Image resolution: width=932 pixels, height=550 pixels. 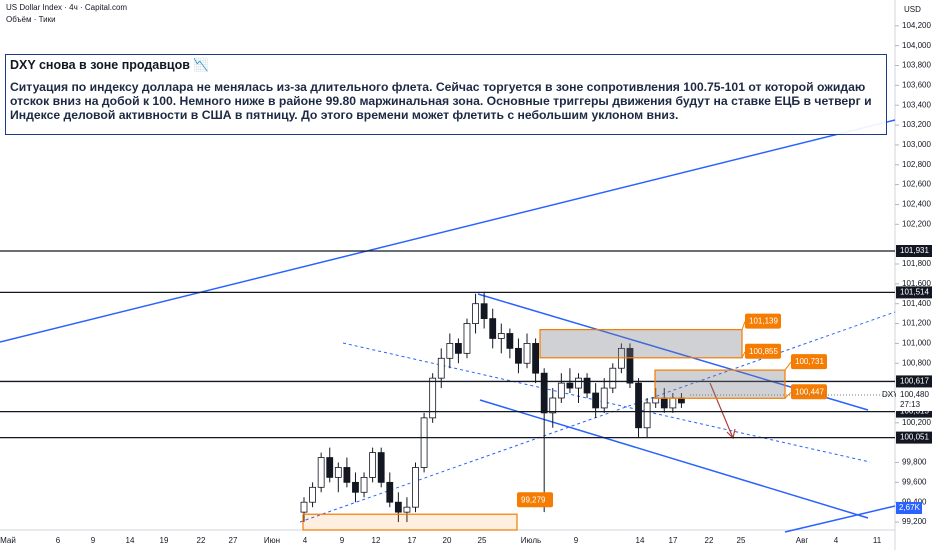 What do you see at coordinates (916, 283) in the screenshot?
I see `y-tick-label: 101,600` at bounding box center [916, 283].